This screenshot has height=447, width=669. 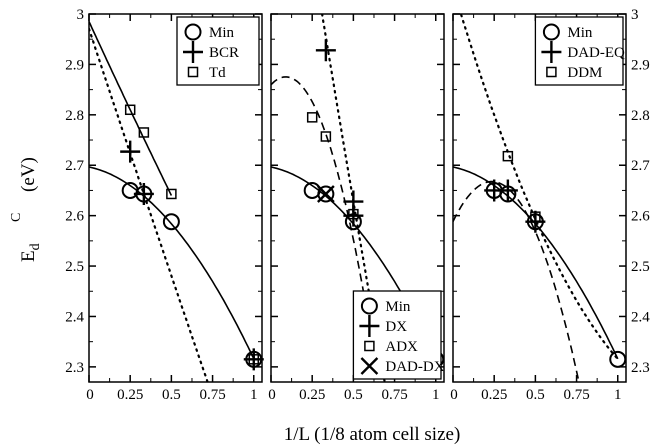 What do you see at coordinates (640, 217) in the screenshot?
I see `y-tick-label-right: 2.6` at bounding box center [640, 217].